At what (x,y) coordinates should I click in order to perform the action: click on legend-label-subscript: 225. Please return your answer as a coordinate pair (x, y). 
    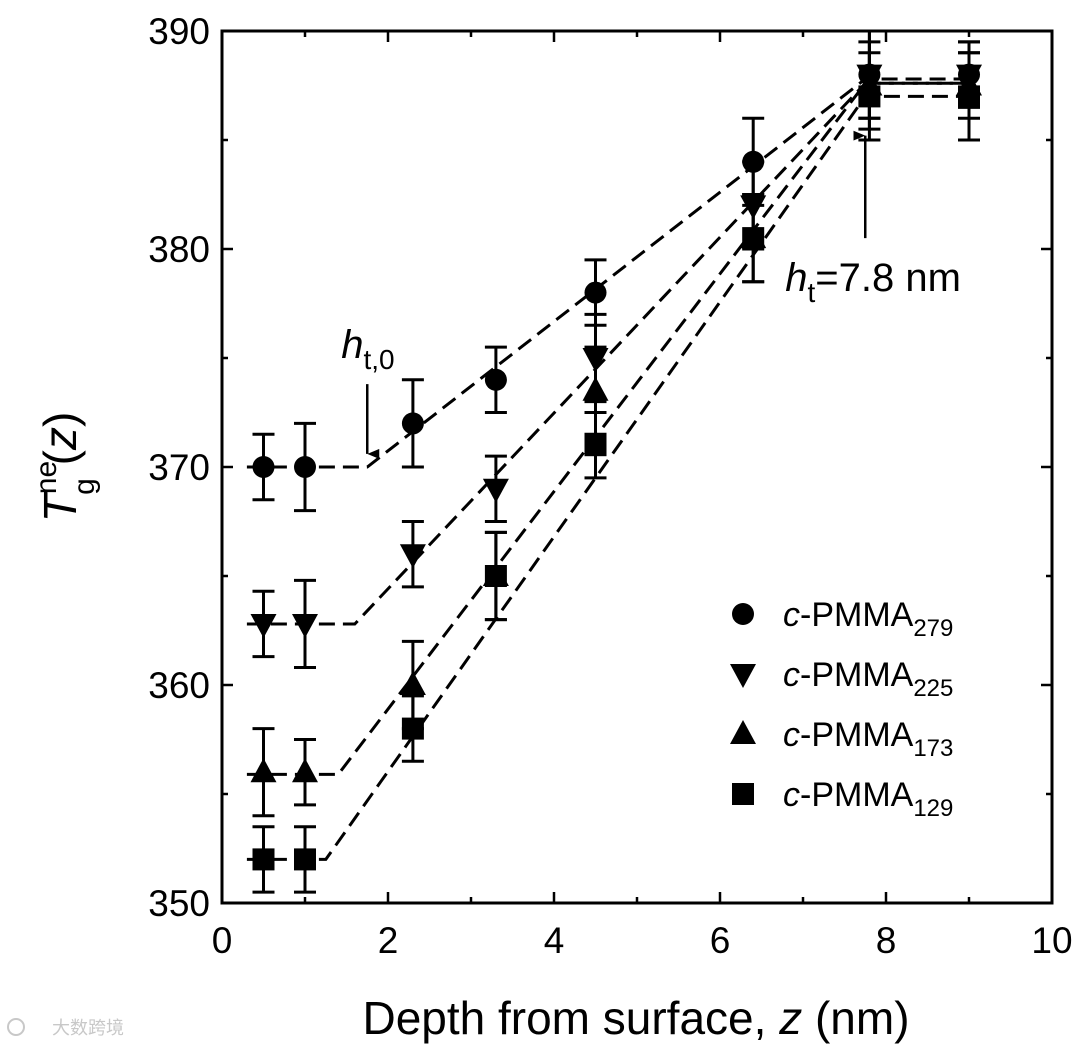
    Looking at the image, I should click on (933, 688).